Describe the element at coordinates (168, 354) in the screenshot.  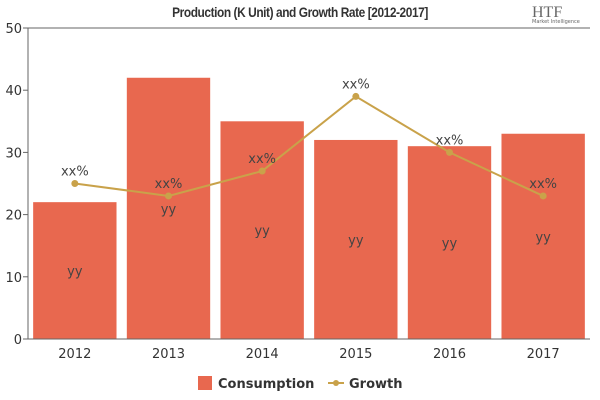
I see `x-tick-label: 2013` at that location.